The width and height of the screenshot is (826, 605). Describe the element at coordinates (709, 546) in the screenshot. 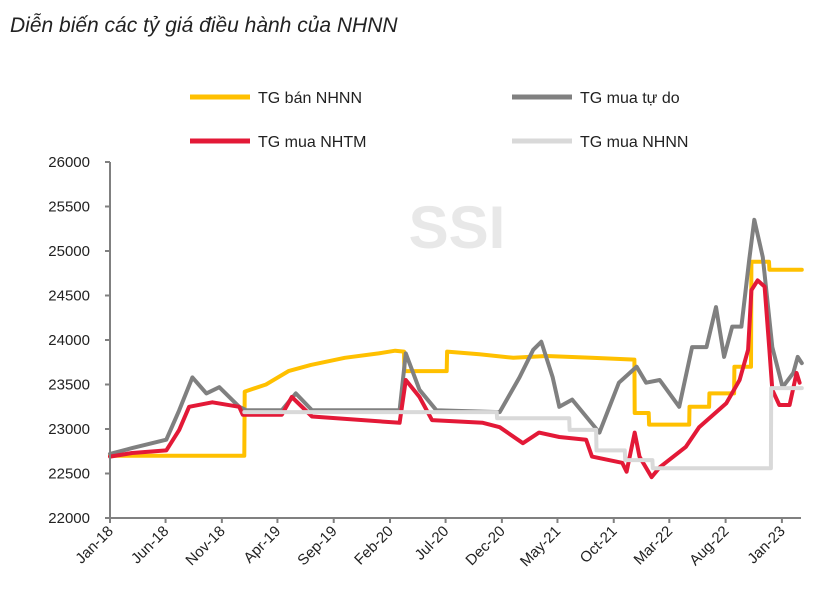

I see `x-tick-label: Aug-22` at that location.